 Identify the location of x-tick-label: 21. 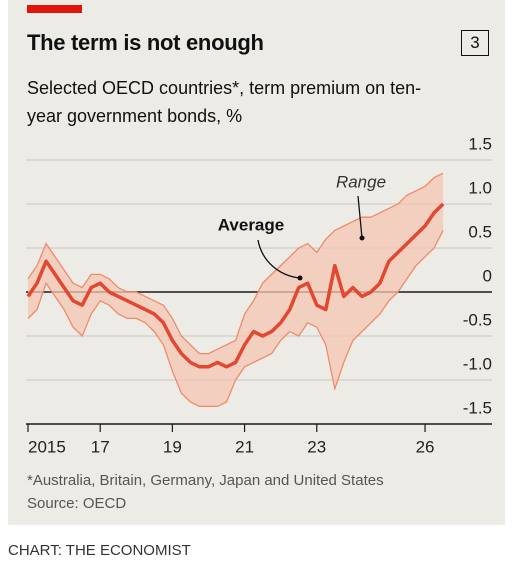
(244, 446).